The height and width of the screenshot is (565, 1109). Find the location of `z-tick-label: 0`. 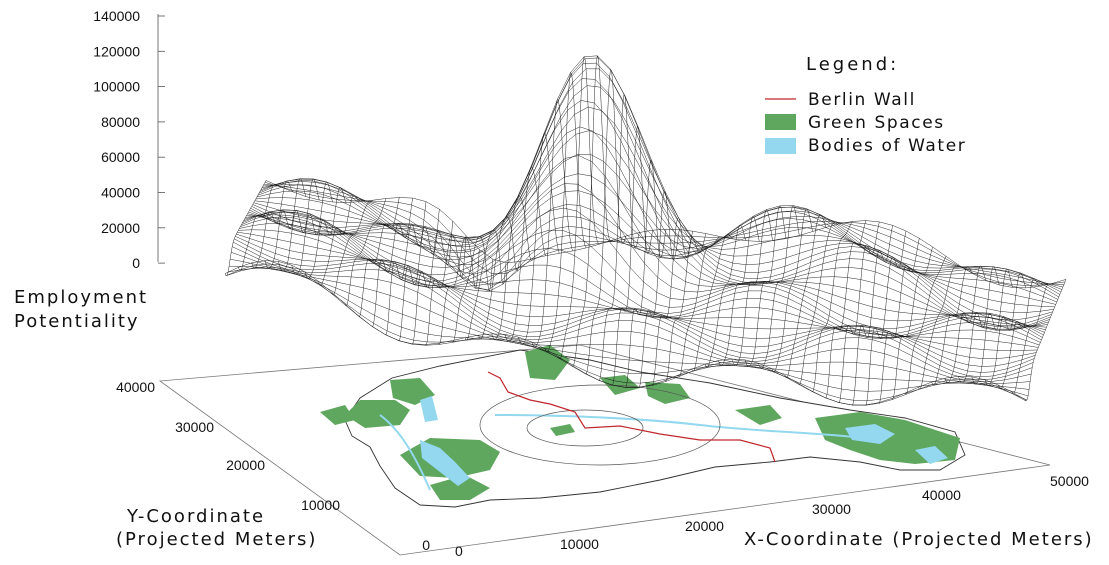

z-tick-label: 0 is located at coordinates (136, 263).